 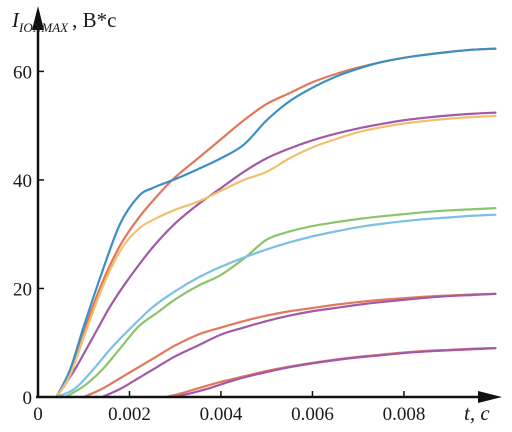 I want to click on y-tick-label: 0, so click(x=28, y=398).